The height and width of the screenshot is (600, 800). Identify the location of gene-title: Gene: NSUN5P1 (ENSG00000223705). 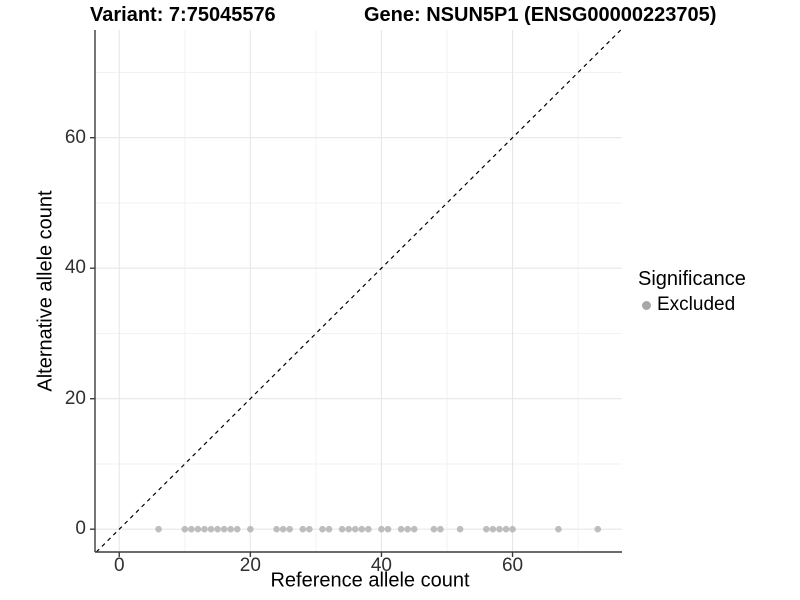
(540, 15).